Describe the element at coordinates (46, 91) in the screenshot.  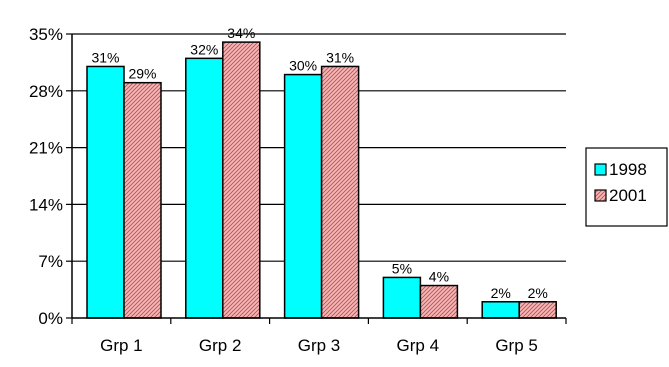
I see `y-tick-label: 28%` at that location.